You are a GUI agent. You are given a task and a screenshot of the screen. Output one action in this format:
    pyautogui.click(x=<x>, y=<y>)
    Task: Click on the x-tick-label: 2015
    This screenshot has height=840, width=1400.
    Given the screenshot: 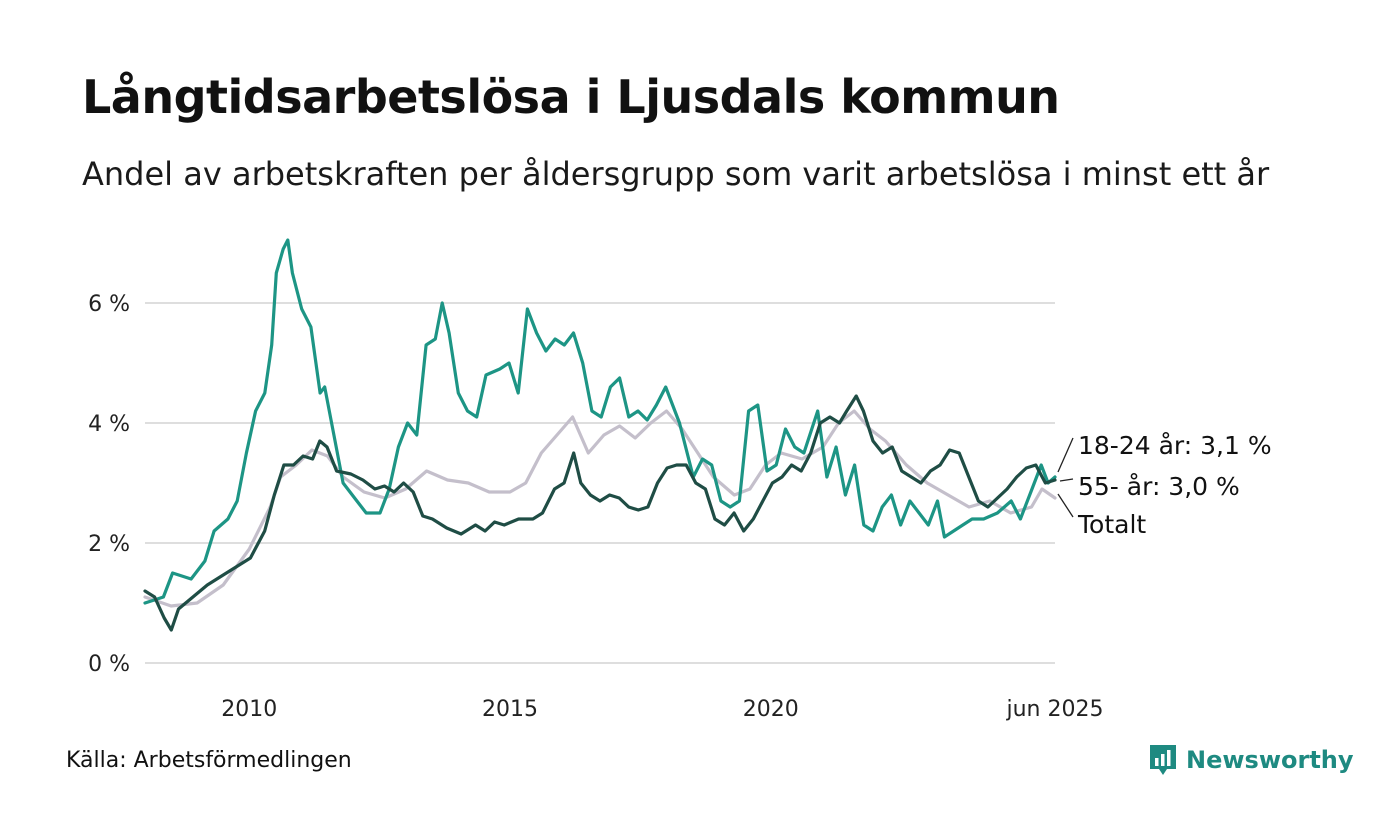 What is the action you would take?
    pyautogui.click(x=510, y=709)
    